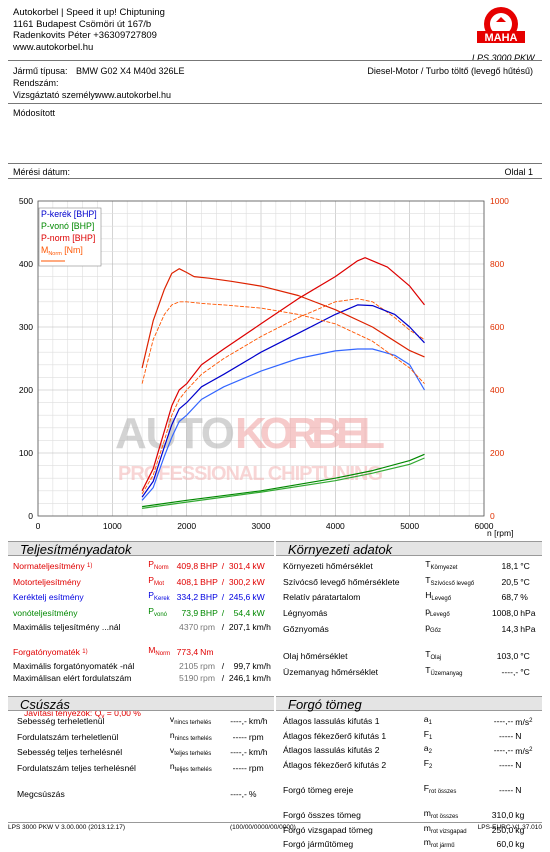 This screenshot has height=852, width=550. What do you see at coordinates (439, 843) in the screenshot?
I see `mass-symbol: mrot jármű` at bounding box center [439, 843].